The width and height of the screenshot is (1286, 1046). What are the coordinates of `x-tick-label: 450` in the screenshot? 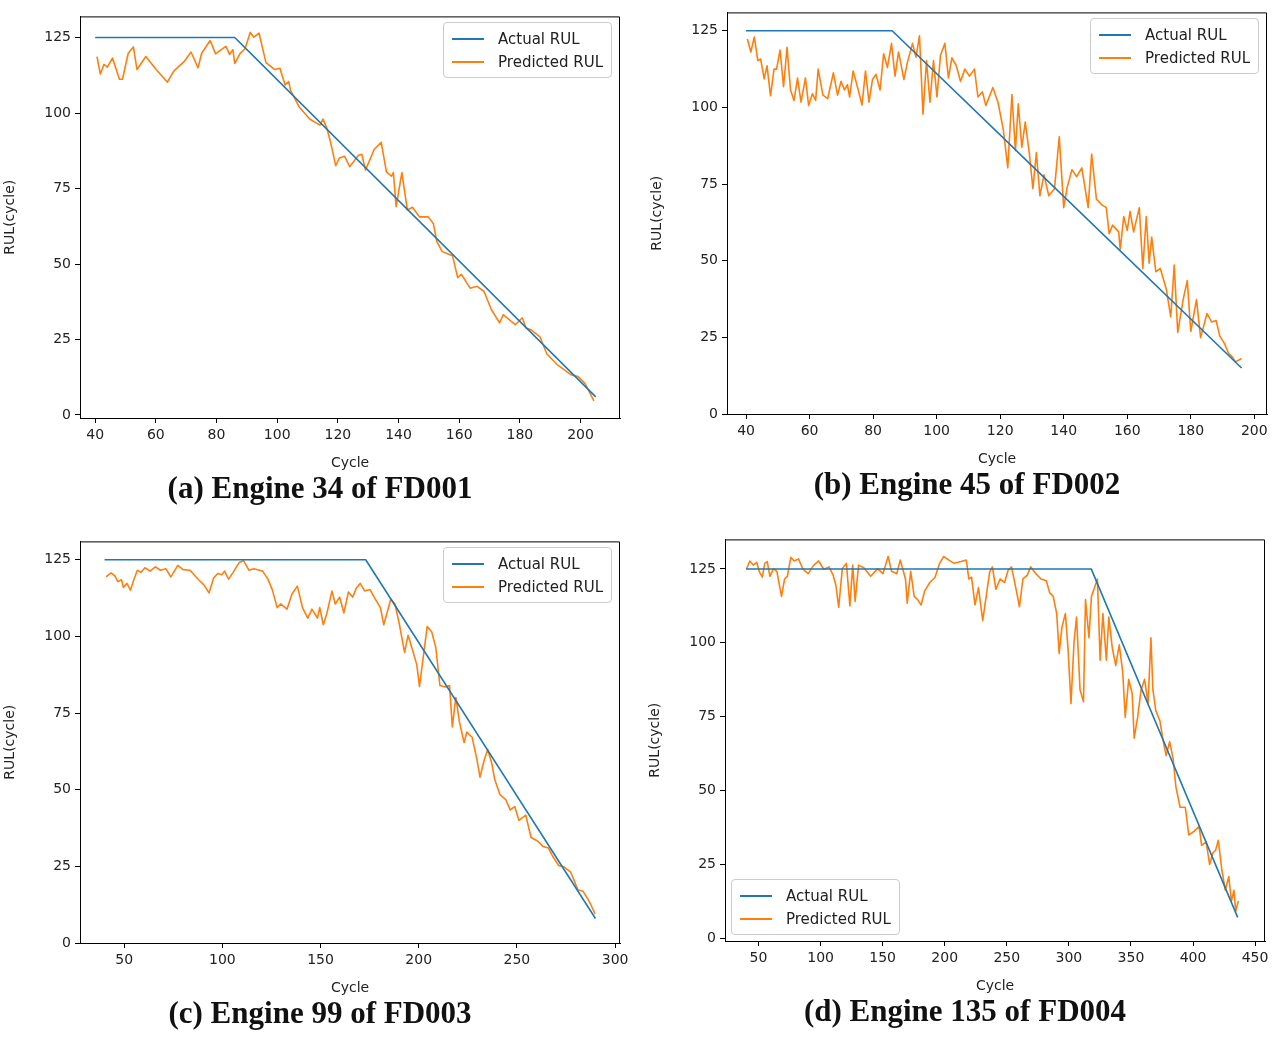 It's located at (1255, 957).